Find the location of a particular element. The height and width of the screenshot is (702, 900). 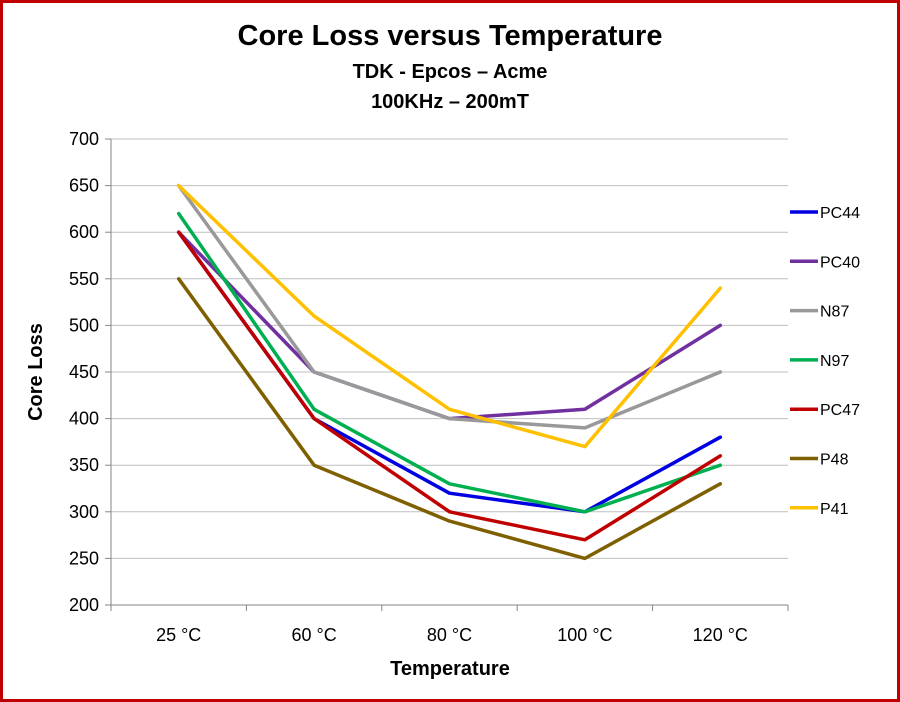

x-tick-label: 120 °C is located at coordinates (720, 635).